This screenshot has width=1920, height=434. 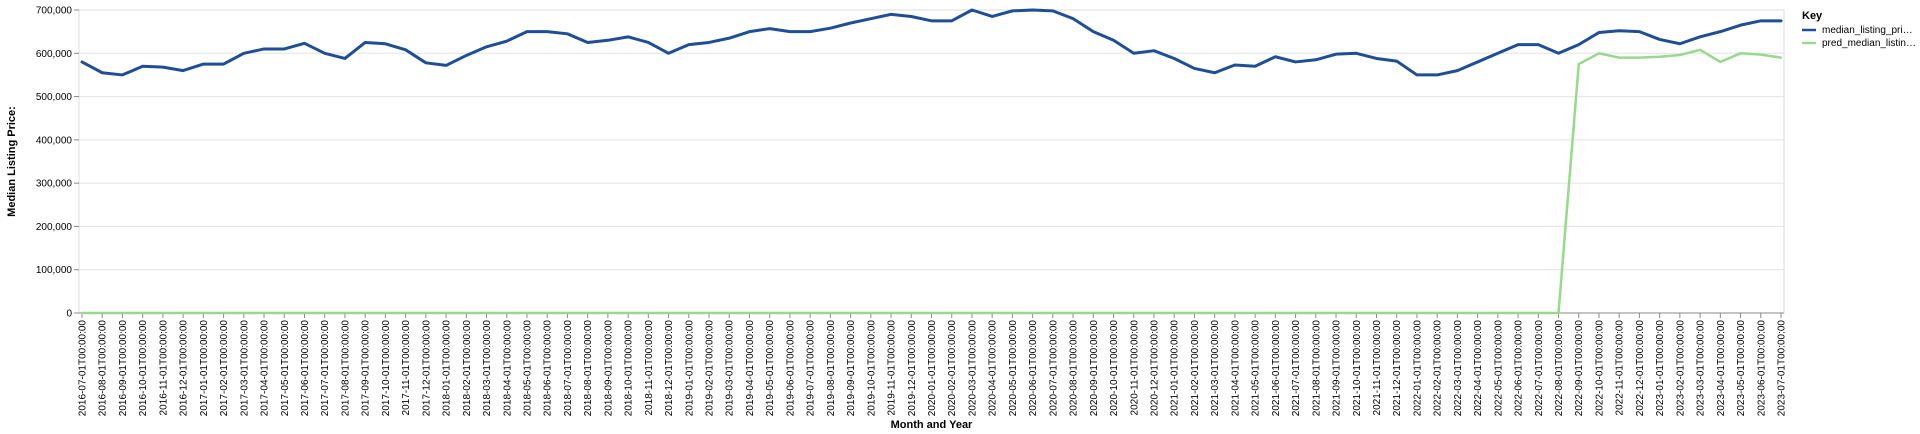 I want to click on x-tick-label: 2019-02-01T00:00:00, so click(x=710, y=368).